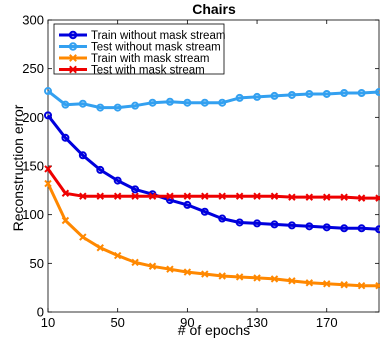 This screenshot has width=380, height=339. I want to click on y-tick-label: 0, so click(40, 312).